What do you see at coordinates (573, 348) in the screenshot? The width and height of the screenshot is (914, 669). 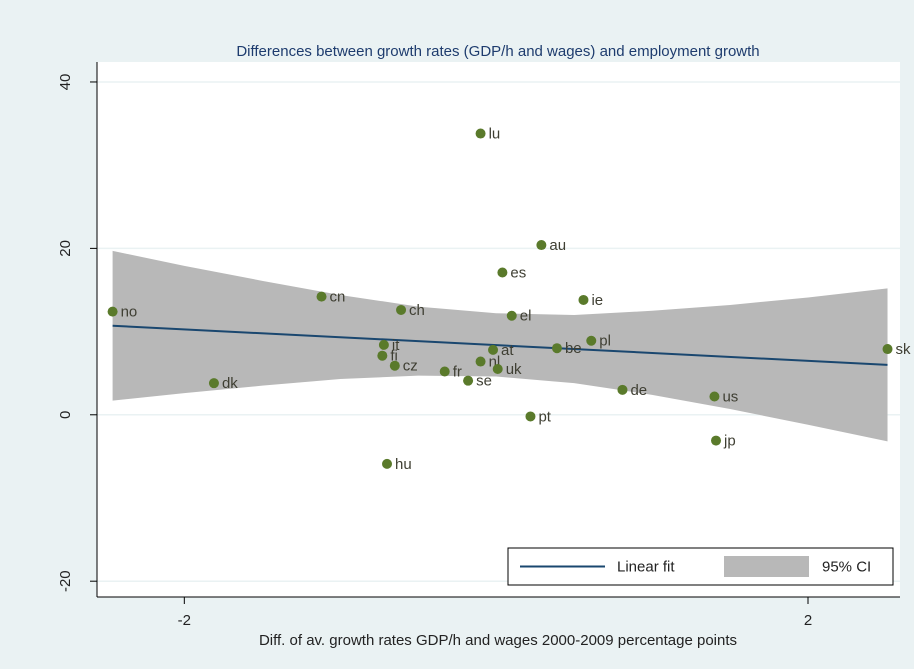 I see `point-label: be` at bounding box center [573, 348].